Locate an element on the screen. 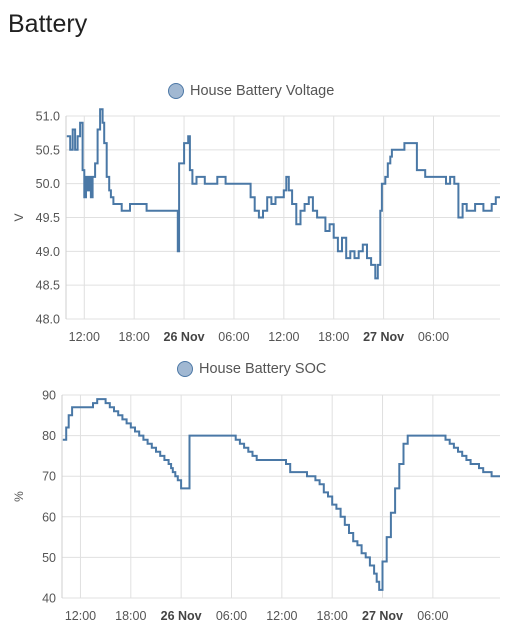 The width and height of the screenshot is (515, 638). y-tick-label: 70 is located at coordinates (49, 477).